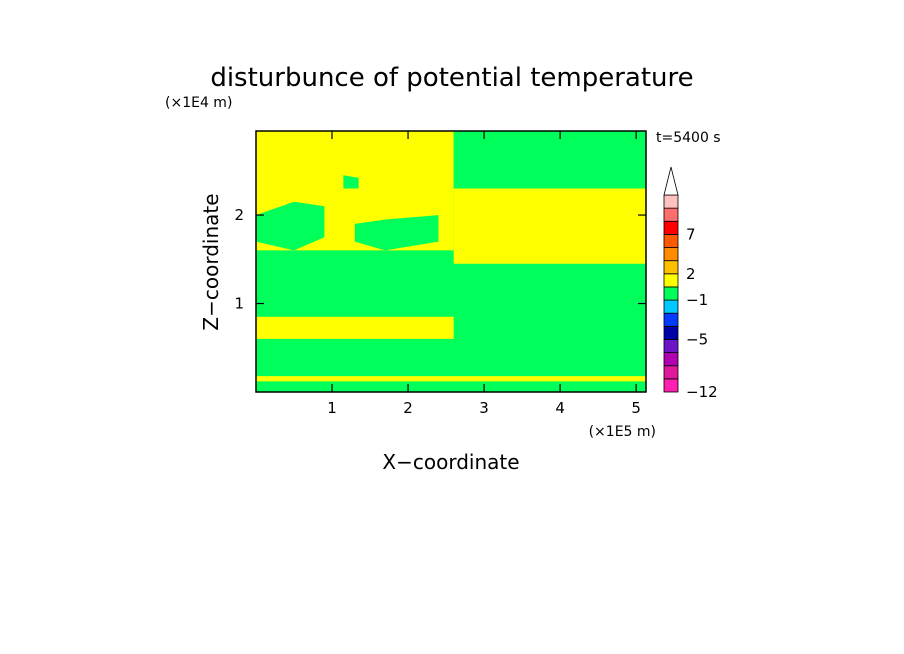 This screenshot has height=654, width=904. Describe the element at coordinates (211, 261) in the screenshot. I see `y-axis-label: Z−coordinate` at that location.